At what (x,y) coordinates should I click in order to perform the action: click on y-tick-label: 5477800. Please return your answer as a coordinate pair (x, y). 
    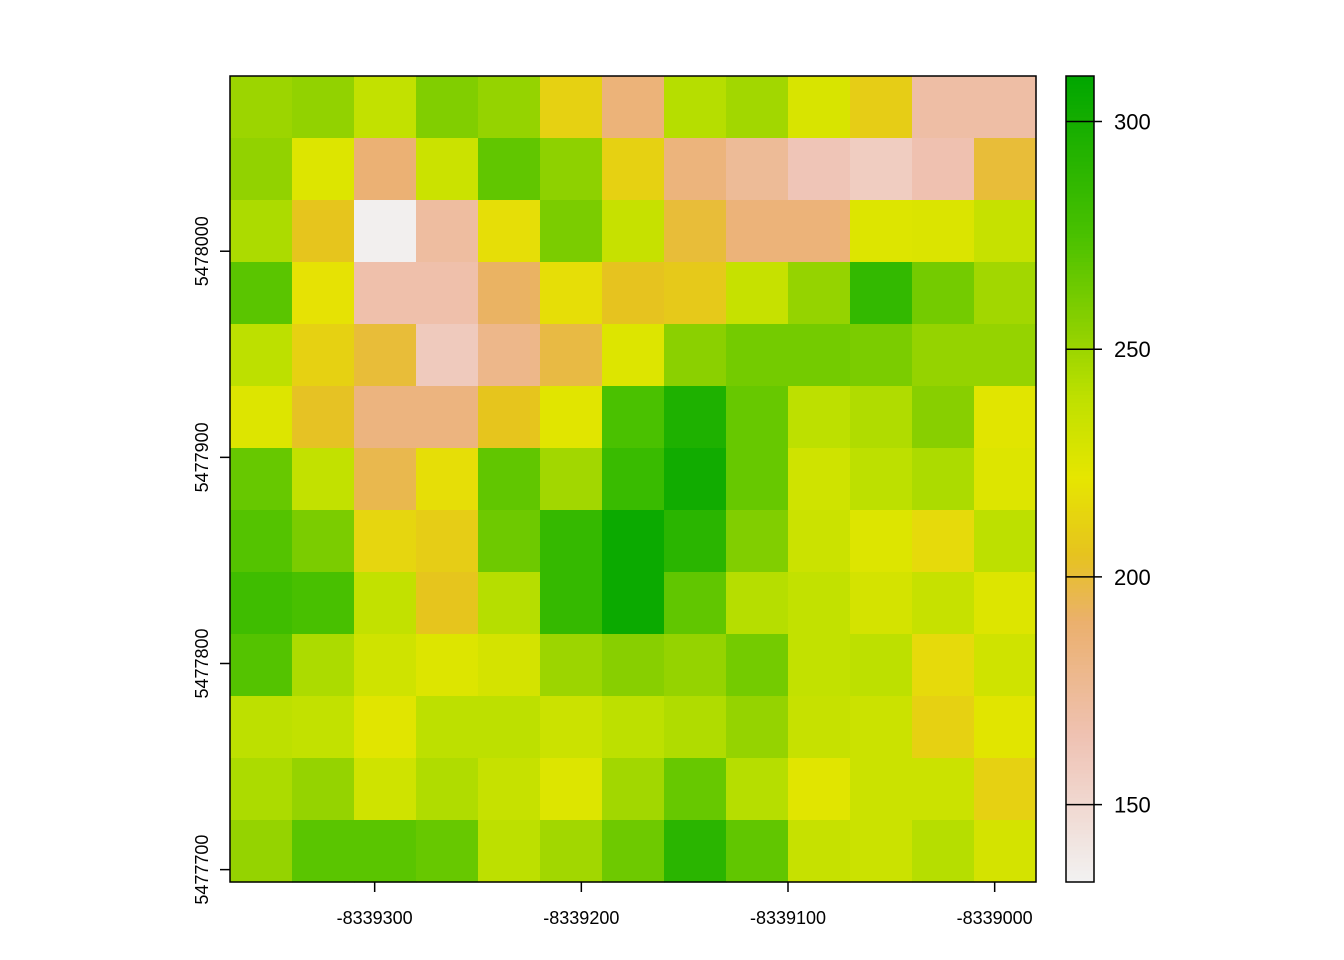
    Looking at the image, I should click on (202, 663).